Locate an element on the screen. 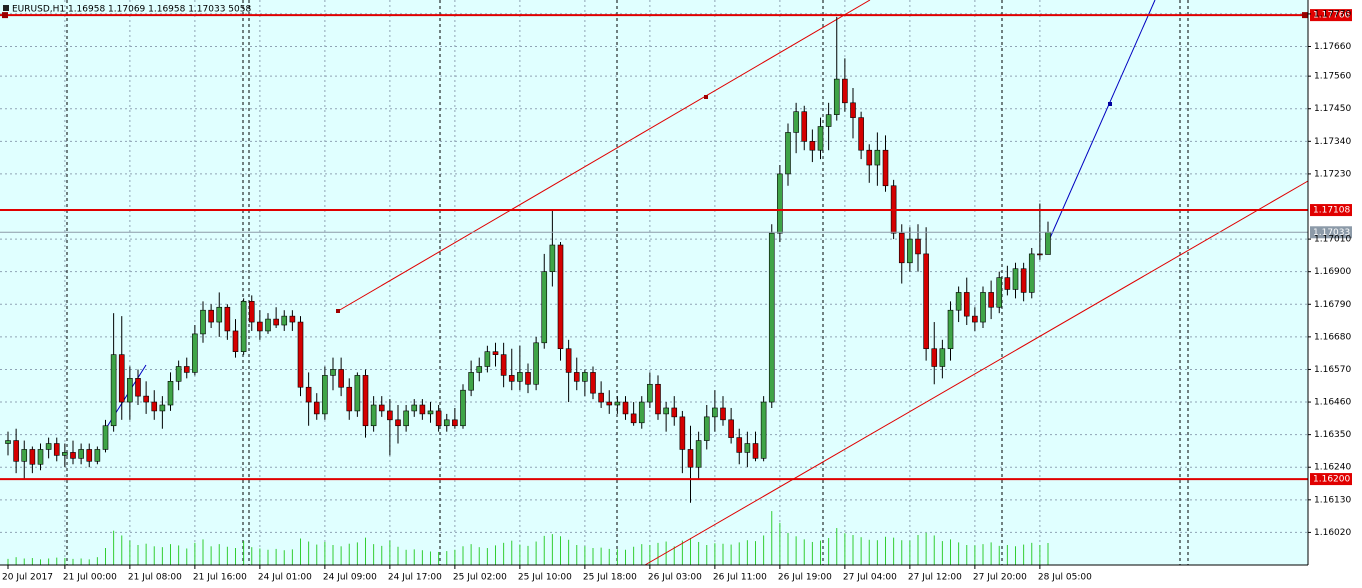  x-tick-label: 24 Jul 17:00 is located at coordinates (415, 578).